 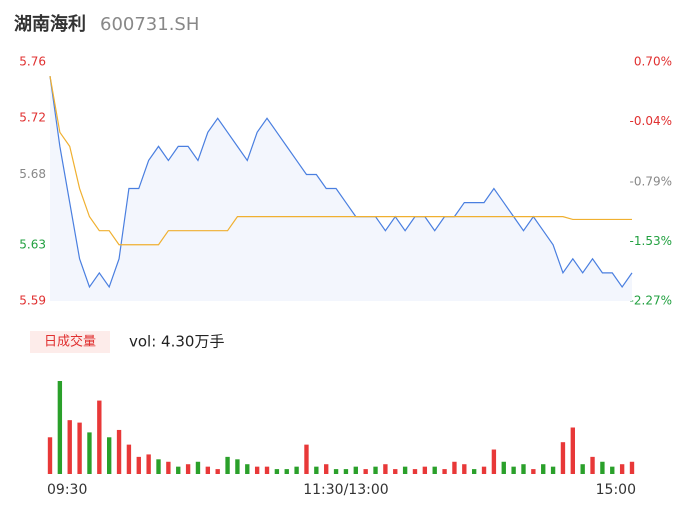 What do you see at coordinates (176, 342) in the screenshot?
I see `volume-label: vol: 4.30万手` at bounding box center [176, 342].